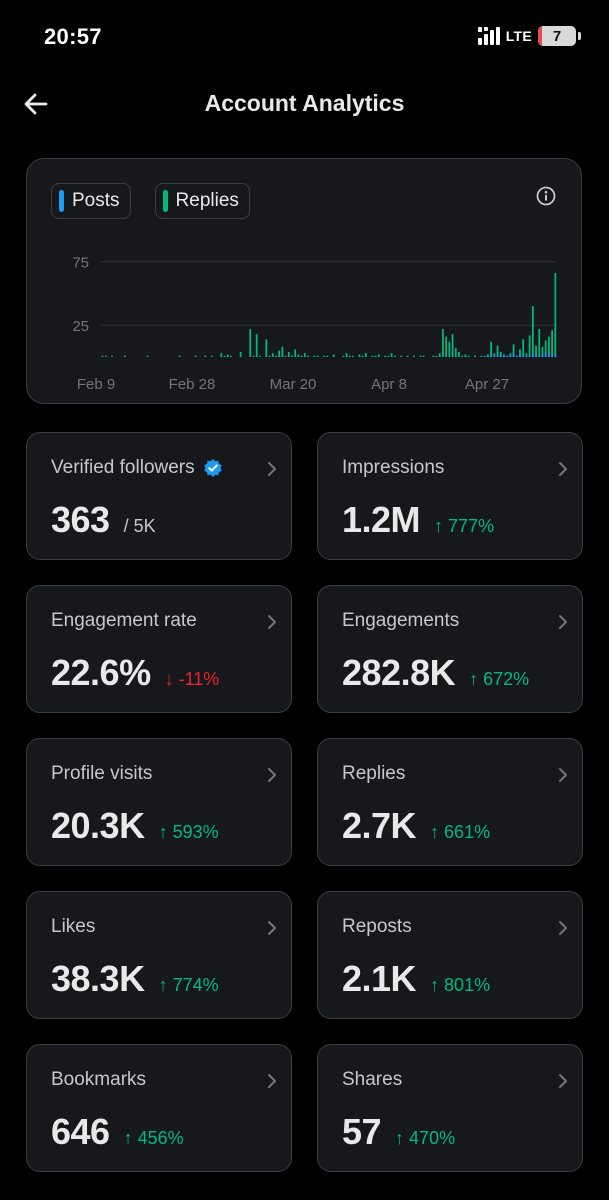 The width and height of the screenshot is (609, 1200). Describe the element at coordinates (188, 985) in the screenshot. I see `metric-change: ↑ 774%` at that location.